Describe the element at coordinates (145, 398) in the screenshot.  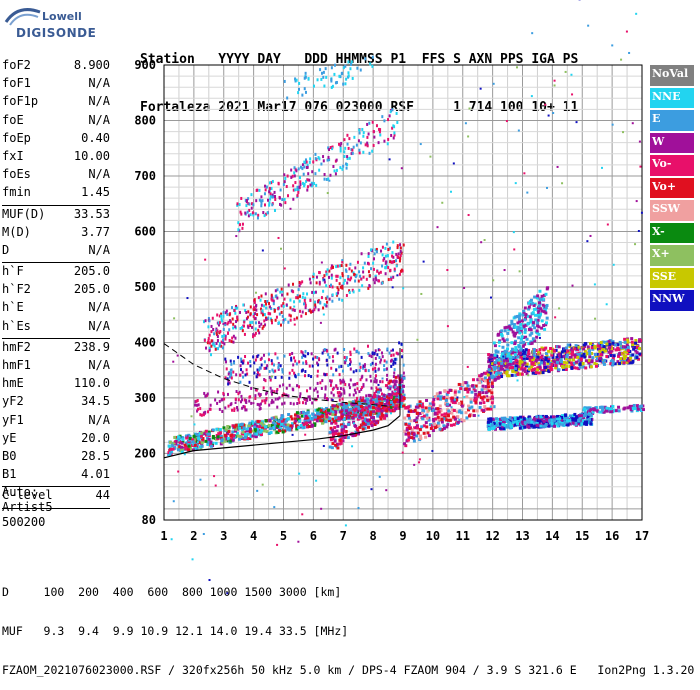
I see `y-tick-label: 300` at that location.